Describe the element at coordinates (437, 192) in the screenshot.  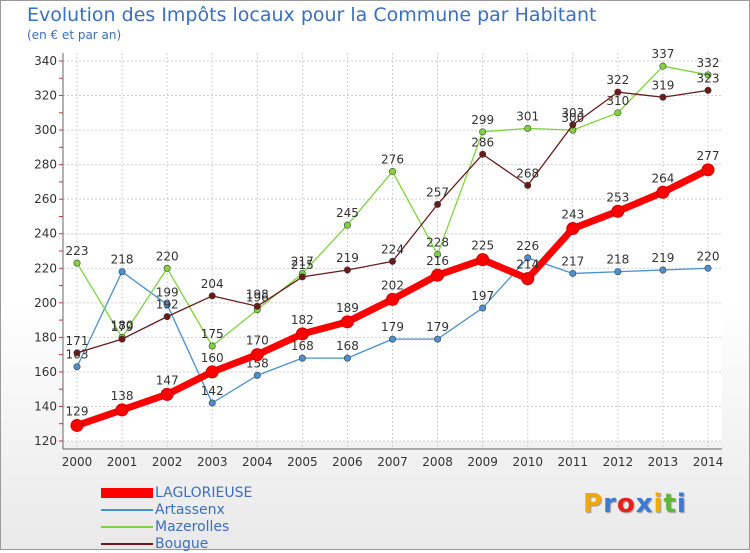
I see `data-label-bougue: 257` at that location.